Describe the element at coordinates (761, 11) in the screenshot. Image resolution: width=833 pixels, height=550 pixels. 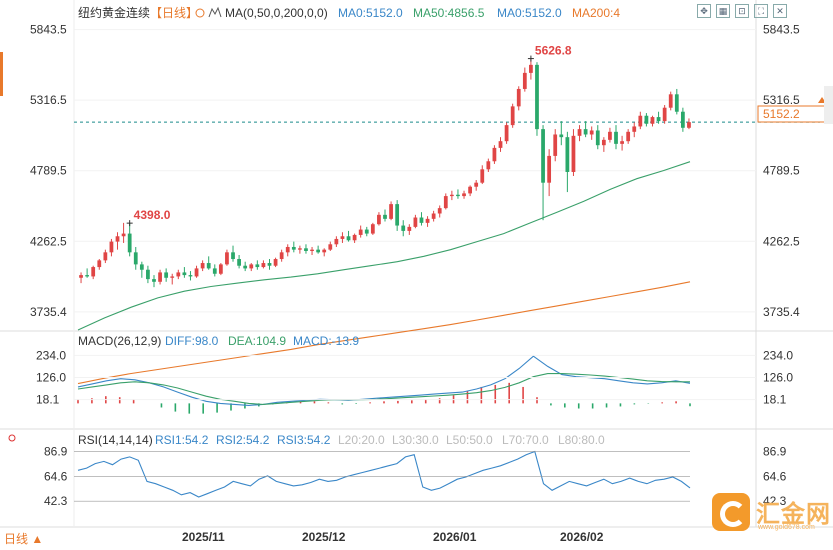
I see `fullscreen-icon: ⛶` at that location.